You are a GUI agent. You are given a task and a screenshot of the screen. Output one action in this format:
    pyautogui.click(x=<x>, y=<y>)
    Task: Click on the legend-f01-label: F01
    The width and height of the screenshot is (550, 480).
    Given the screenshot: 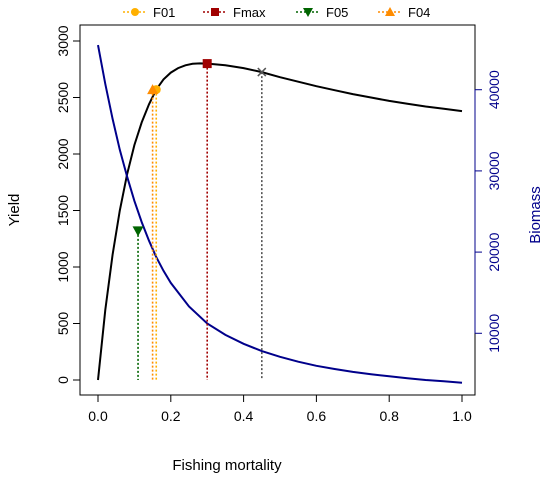 What is the action you would take?
    pyautogui.click(x=164, y=12)
    